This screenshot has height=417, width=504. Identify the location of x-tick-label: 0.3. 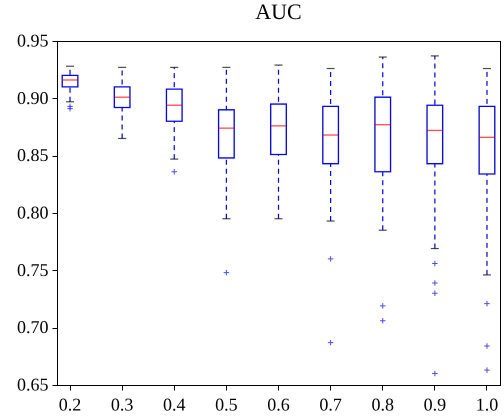
(122, 404).